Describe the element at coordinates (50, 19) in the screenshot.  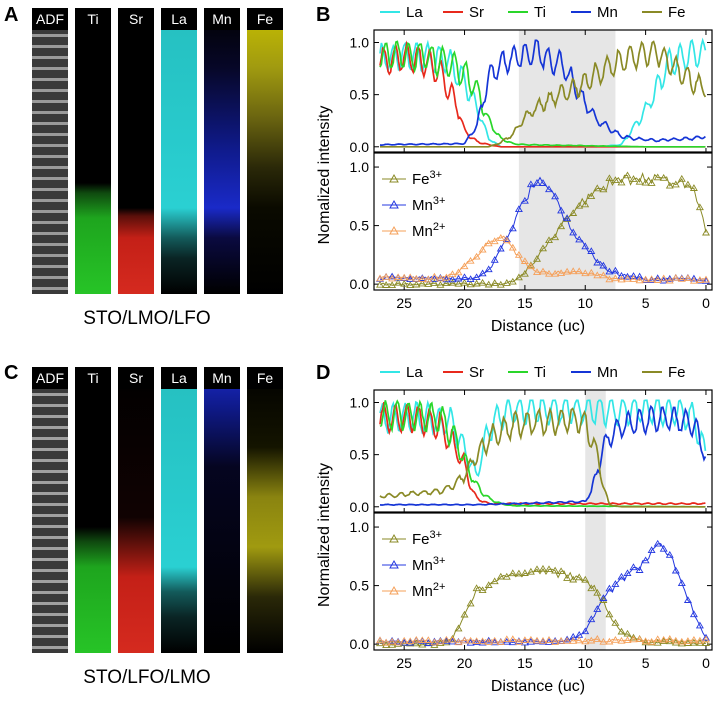
I see `strip-label: ADF` at that location.